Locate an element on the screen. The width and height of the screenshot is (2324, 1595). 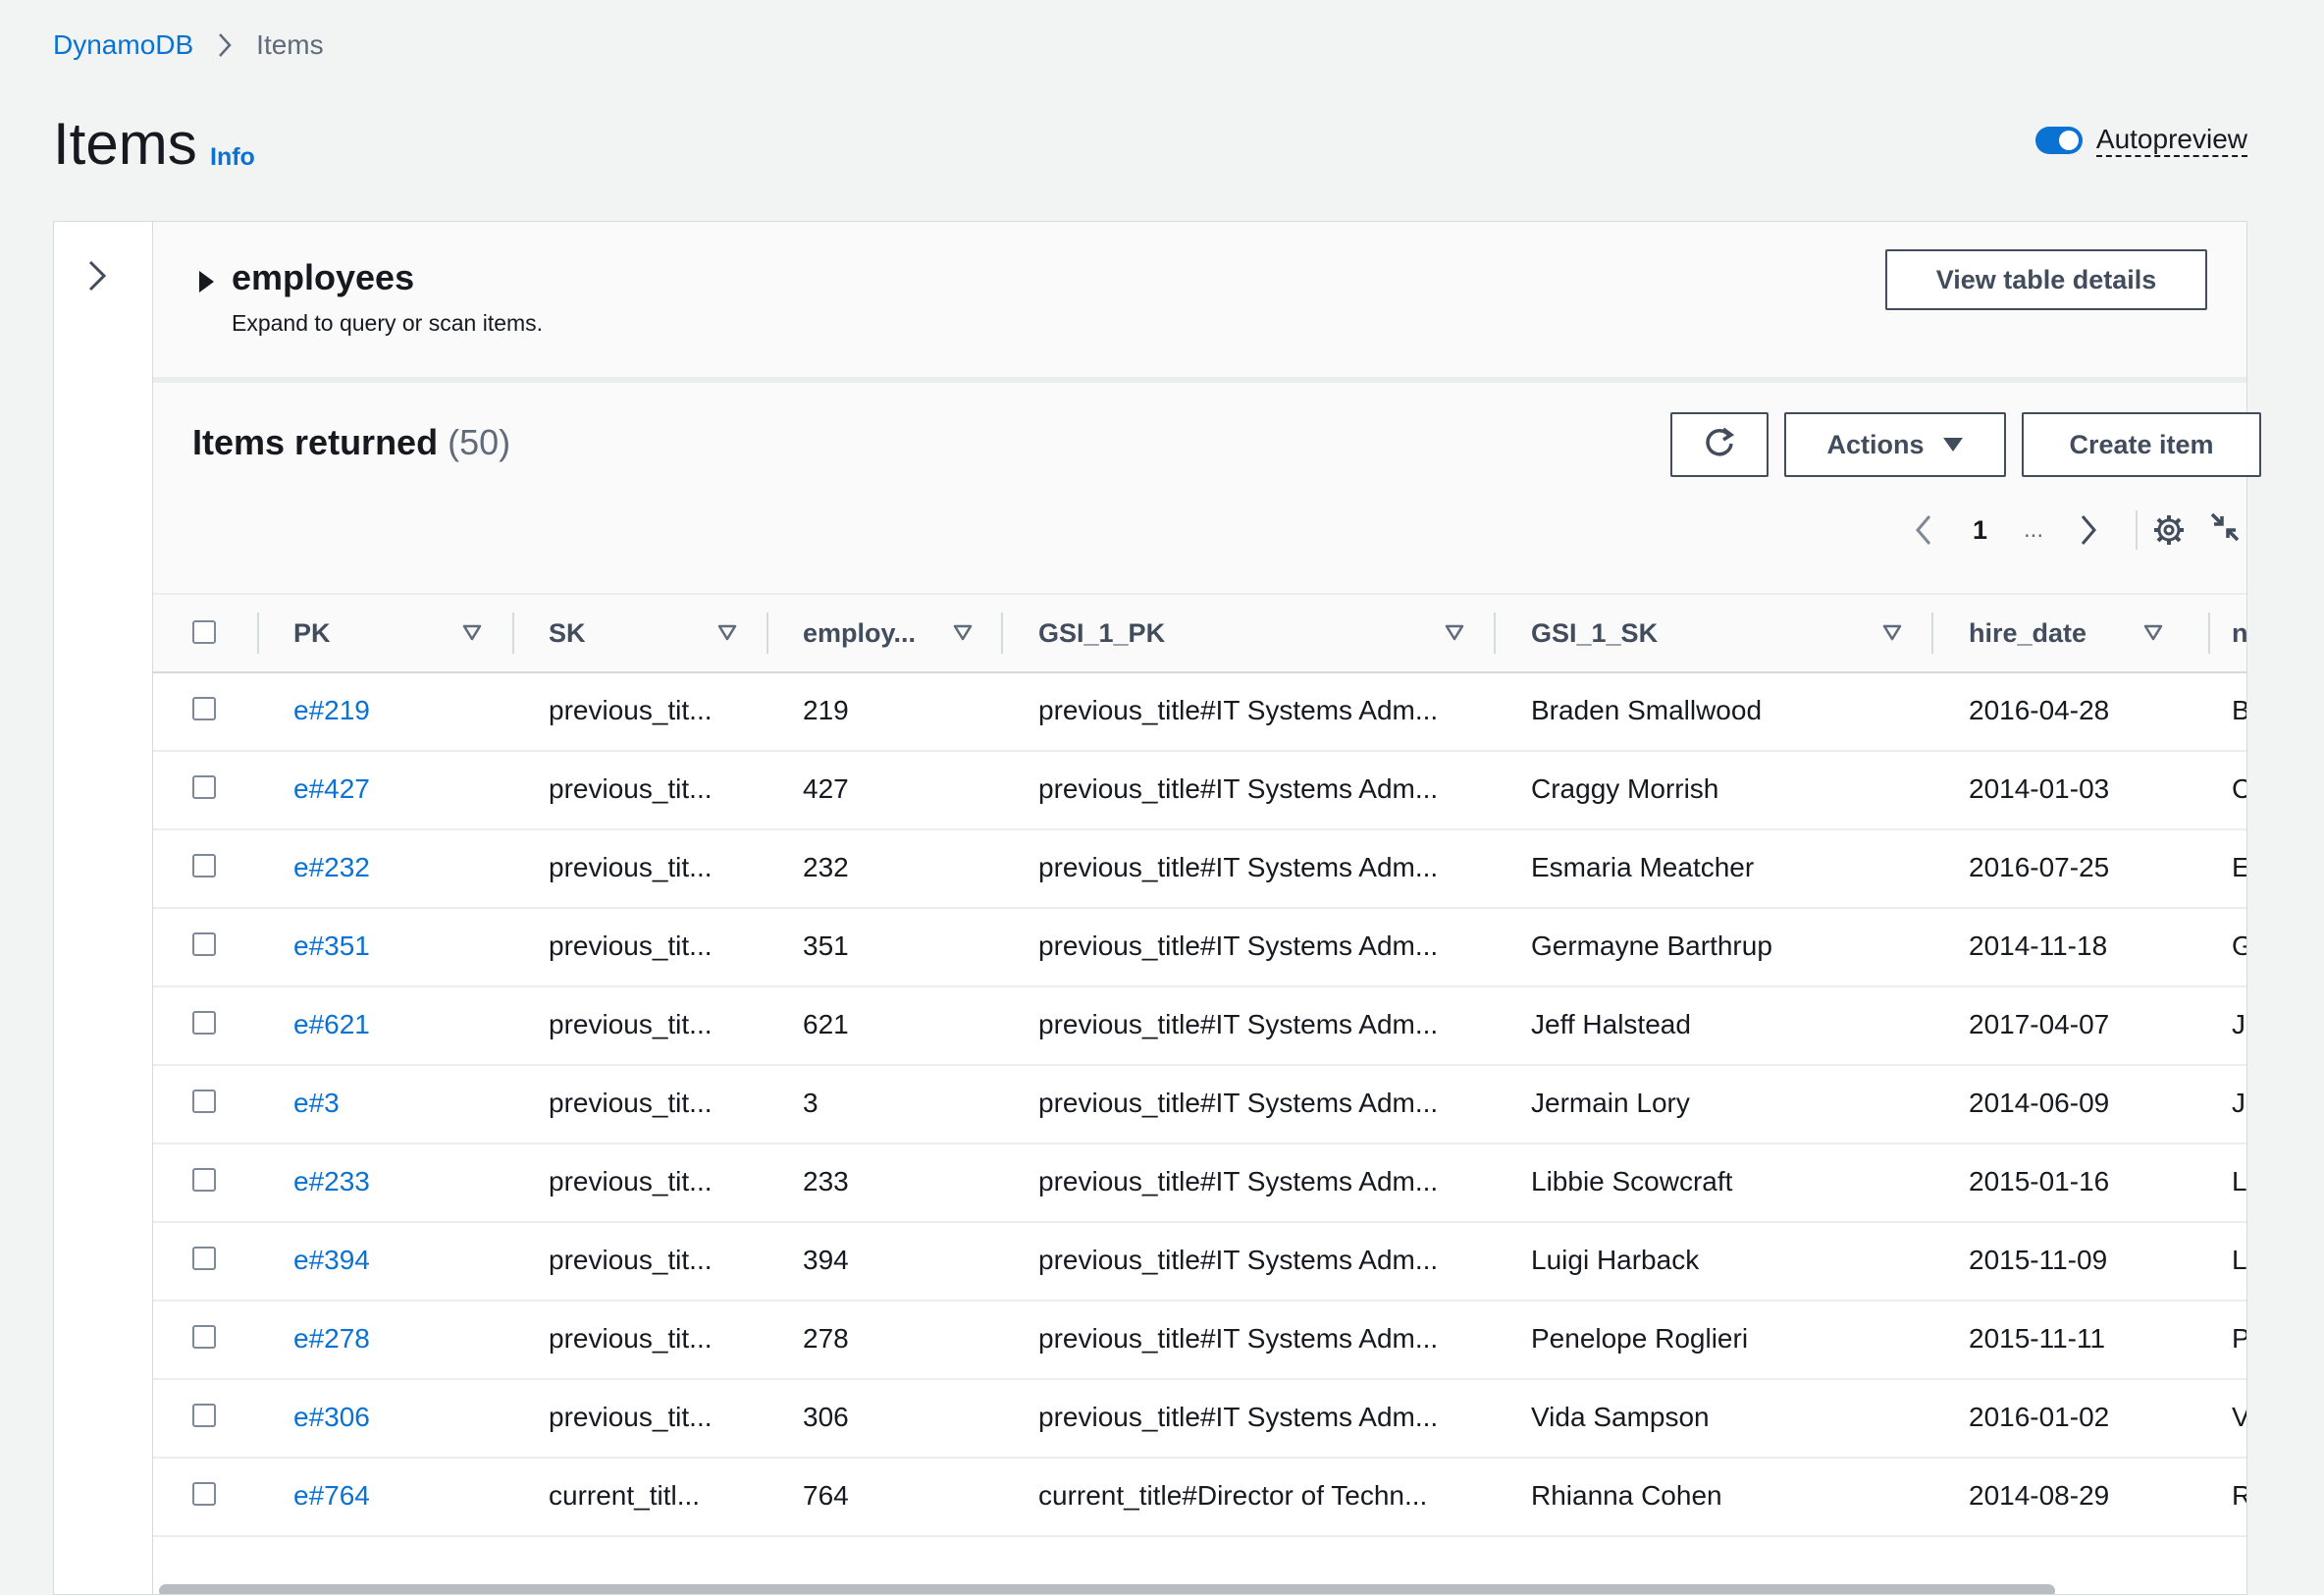
item-pk-link: e#394 is located at coordinates (332, 1260).